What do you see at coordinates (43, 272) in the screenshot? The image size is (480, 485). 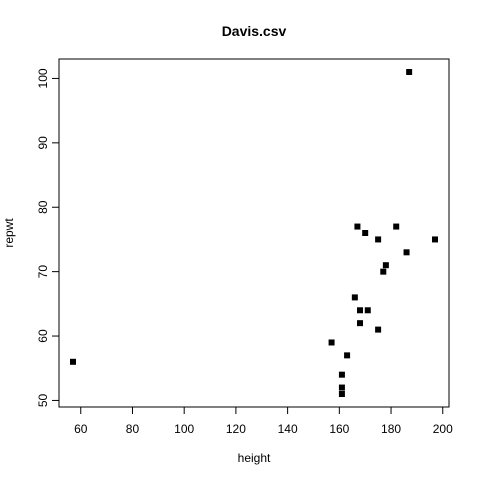 I see `y-tick-label: 70` at bounding box center [43, 272].